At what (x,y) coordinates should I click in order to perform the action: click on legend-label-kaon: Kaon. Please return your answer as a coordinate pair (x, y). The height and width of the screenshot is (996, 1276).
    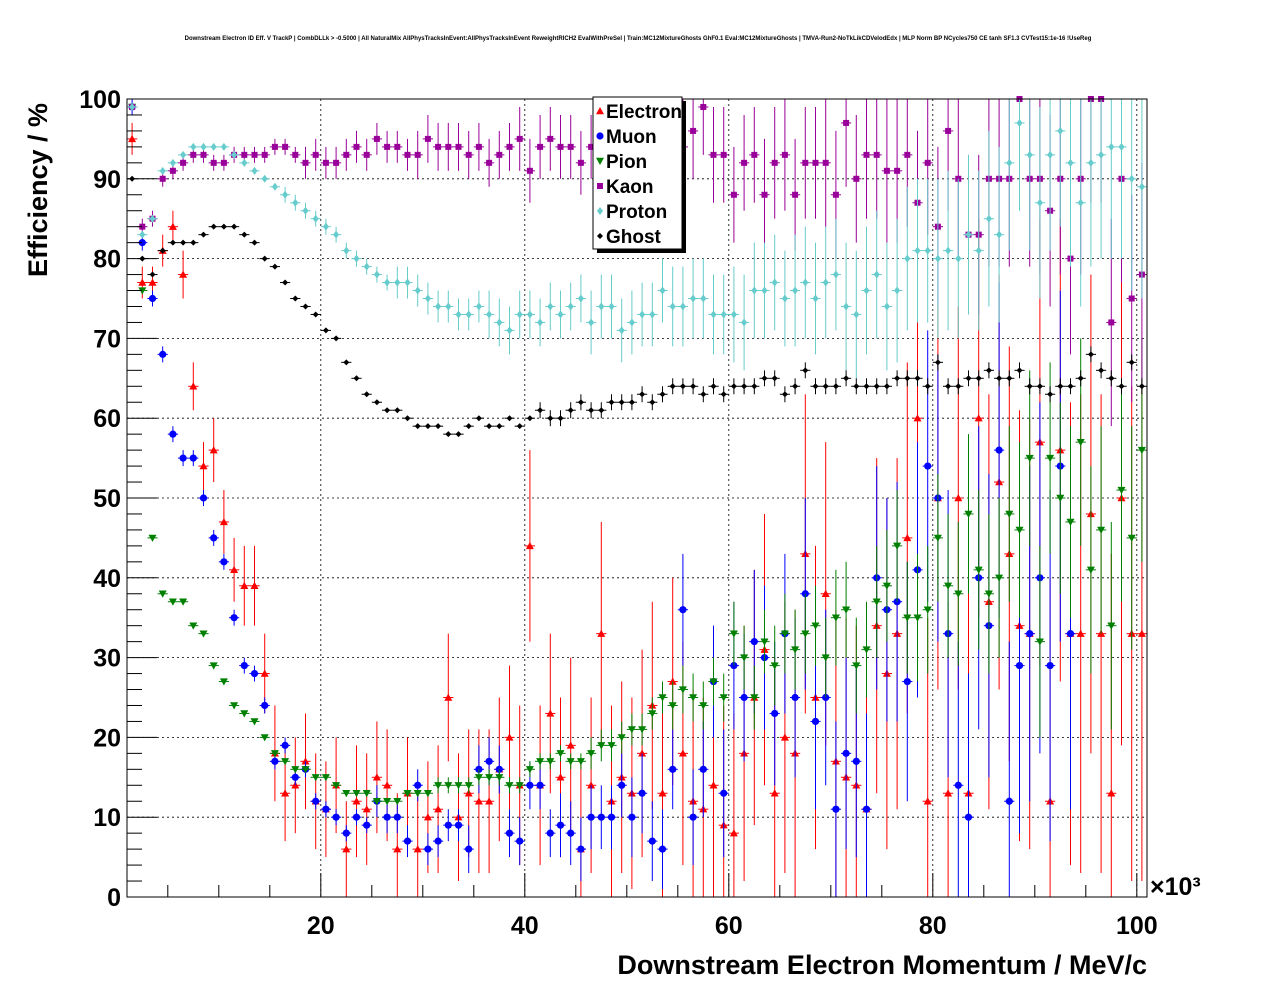
    Looking at the image, I should click on (630, 187).